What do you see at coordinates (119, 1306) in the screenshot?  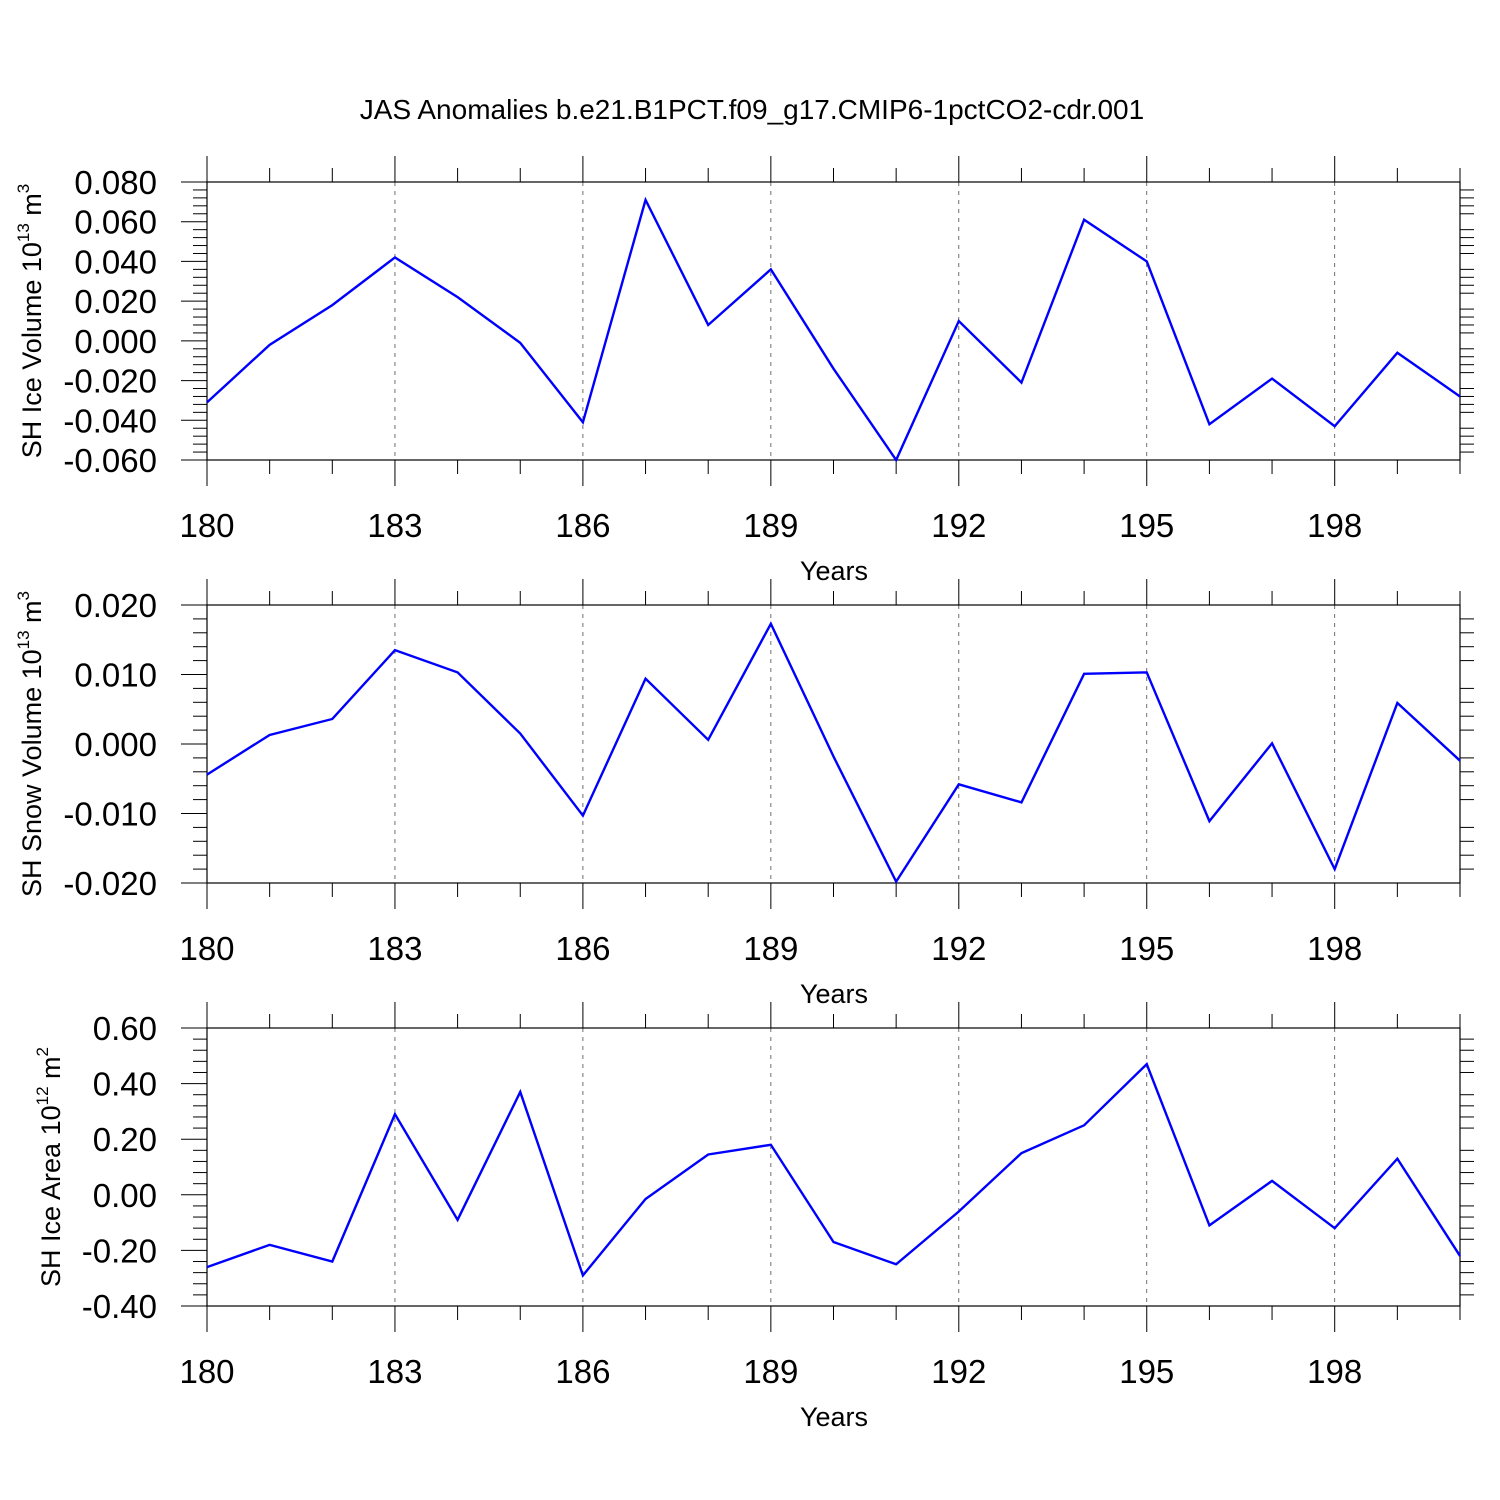 I see `y-tick-label: -0.40` at bounding box center [119, 1306].